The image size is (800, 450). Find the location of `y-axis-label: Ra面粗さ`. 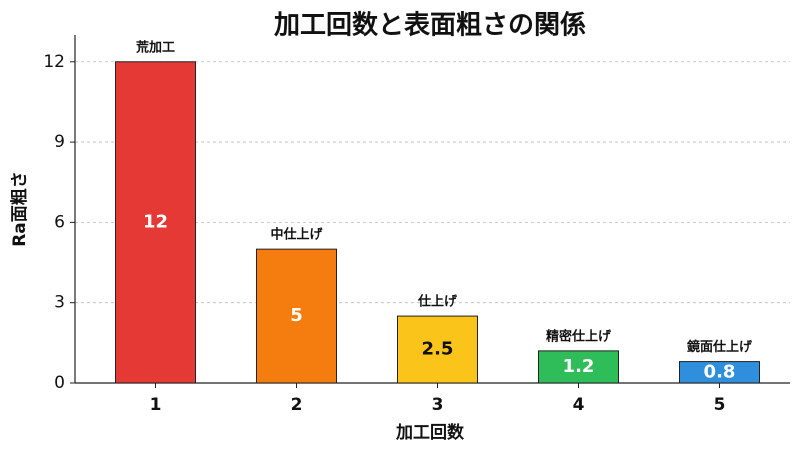

y-axis-label: Ra面粗さ is located at coordinates (19, 209).